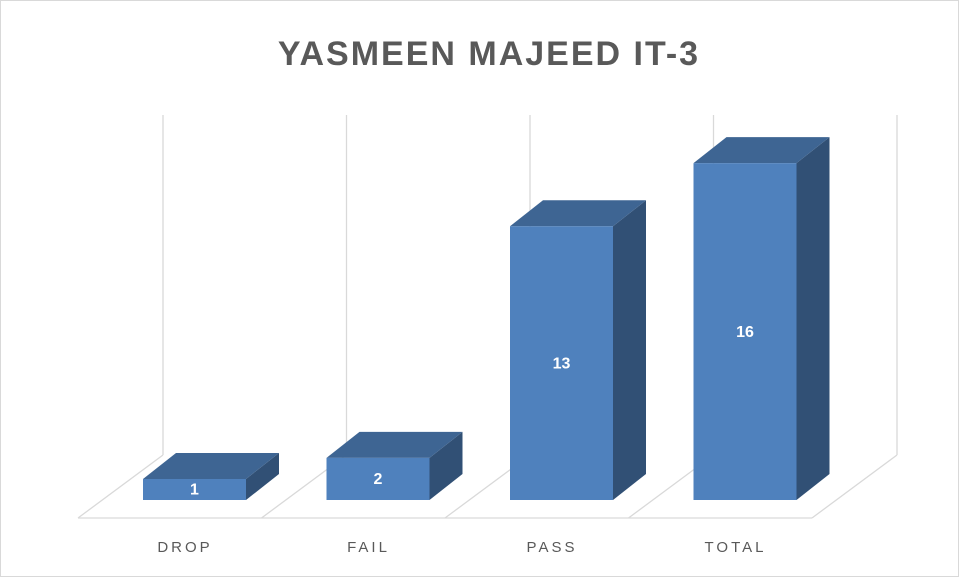 Image resolution: width=959 pixels, height=577 pixels. I want to click on x-tick-label: DROP, so click(184, 547).